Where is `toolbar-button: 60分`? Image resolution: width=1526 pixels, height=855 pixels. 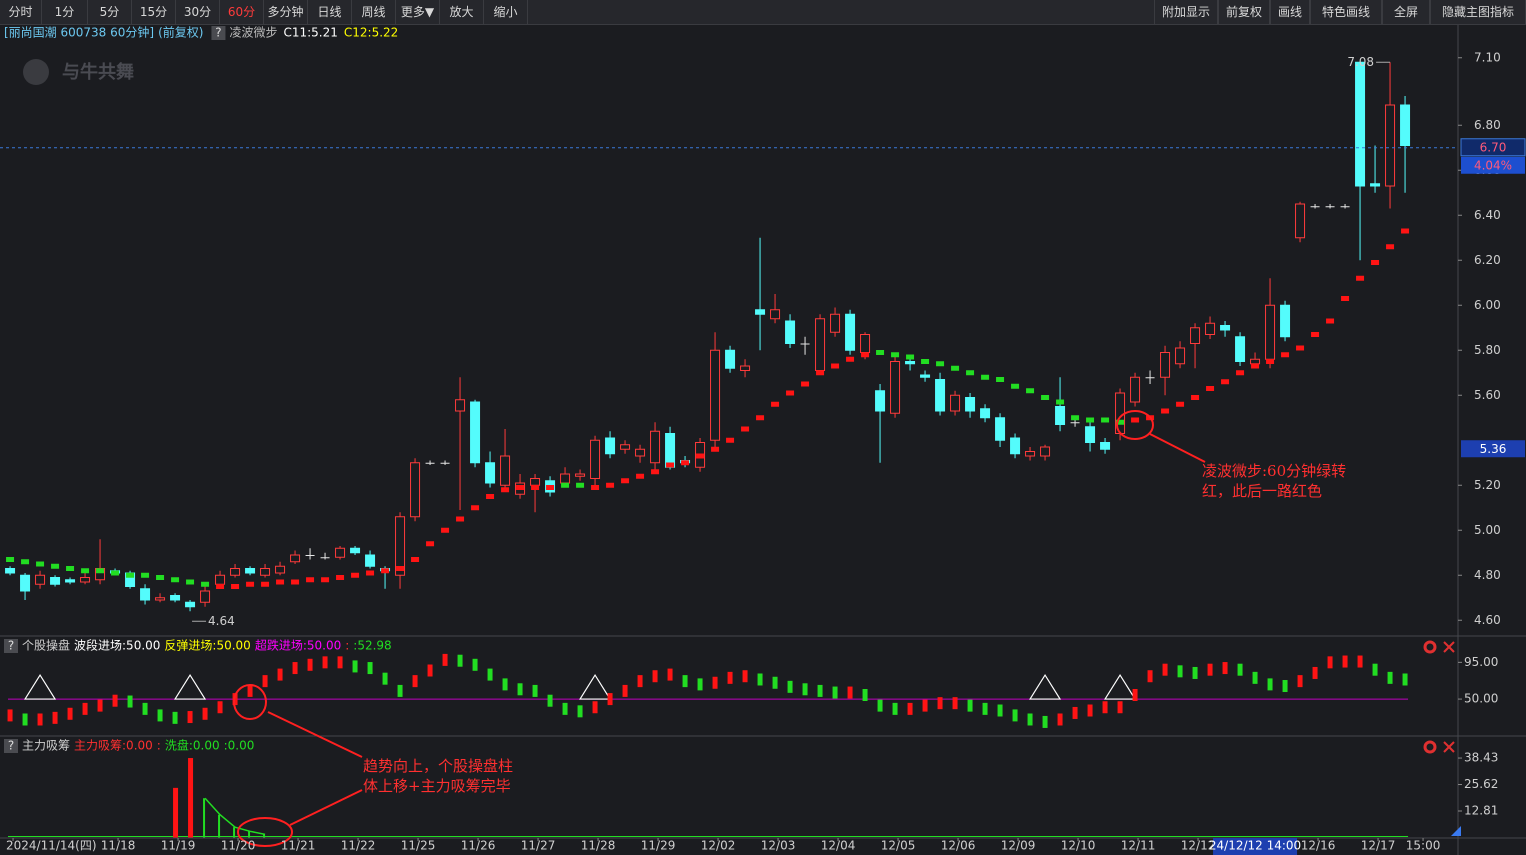
toolbar-button: 60分 is located at coordinates (242, 12).